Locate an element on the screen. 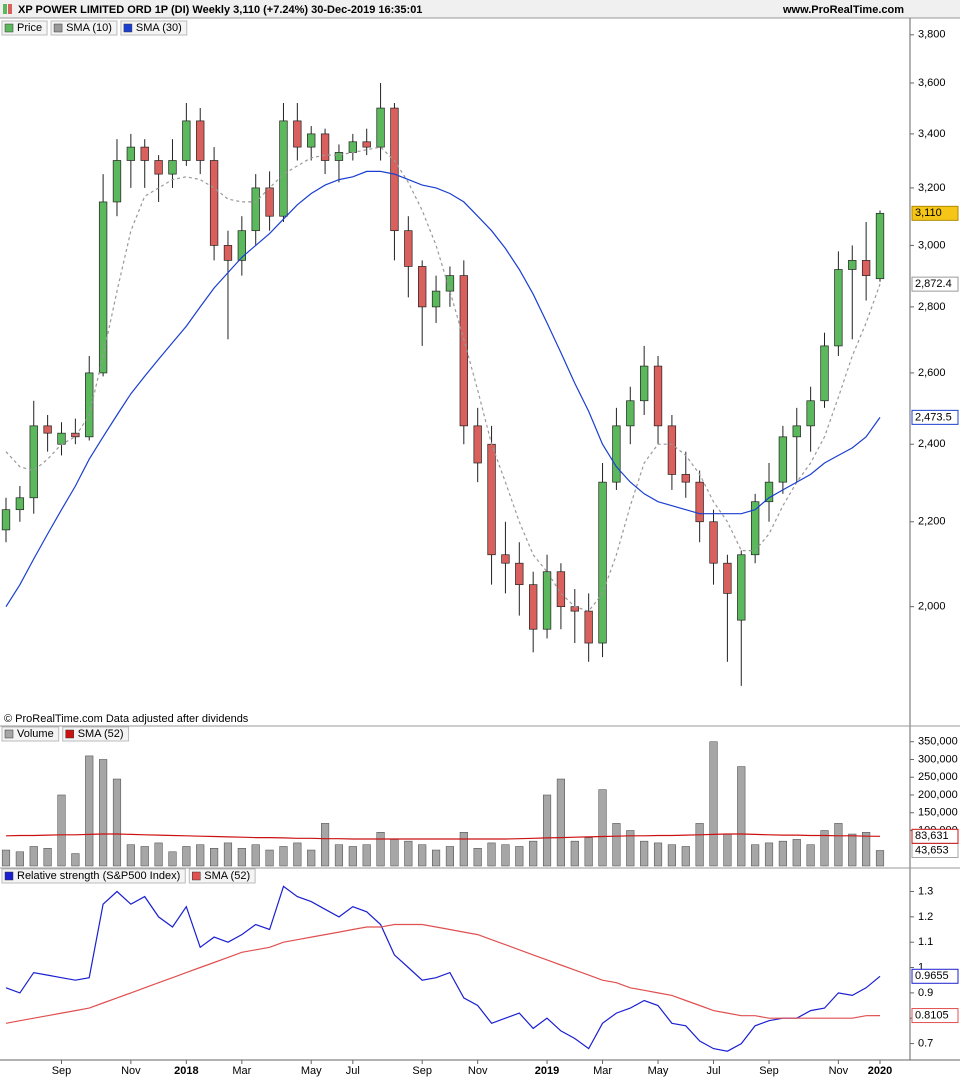 The width and height of the screenshot is (960, 1080). value-label: 0.9655 is located at coordinates (935, 976).